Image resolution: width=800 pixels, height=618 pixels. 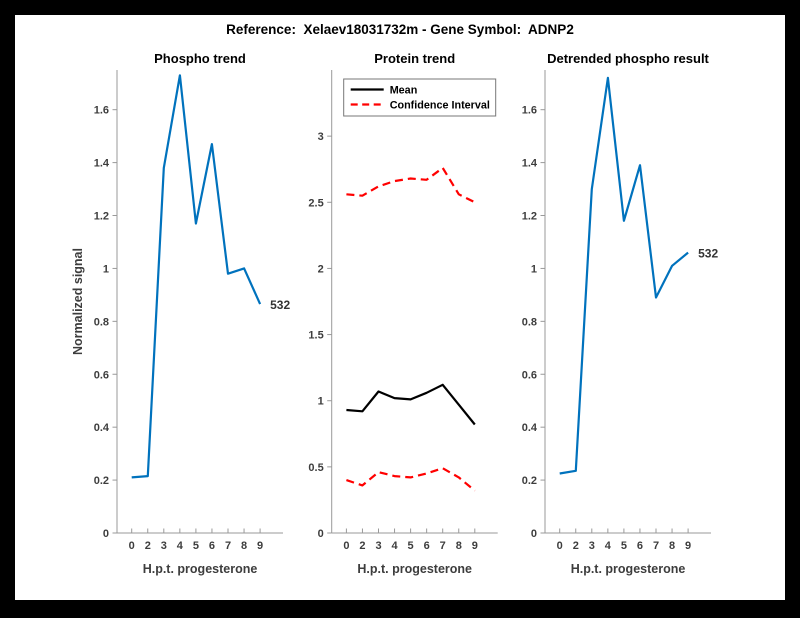 What do you see at coordinates (78, 301) in the screenshot?
I see `y-axis-label: Normalized signal` at bounding box center [78, 301].